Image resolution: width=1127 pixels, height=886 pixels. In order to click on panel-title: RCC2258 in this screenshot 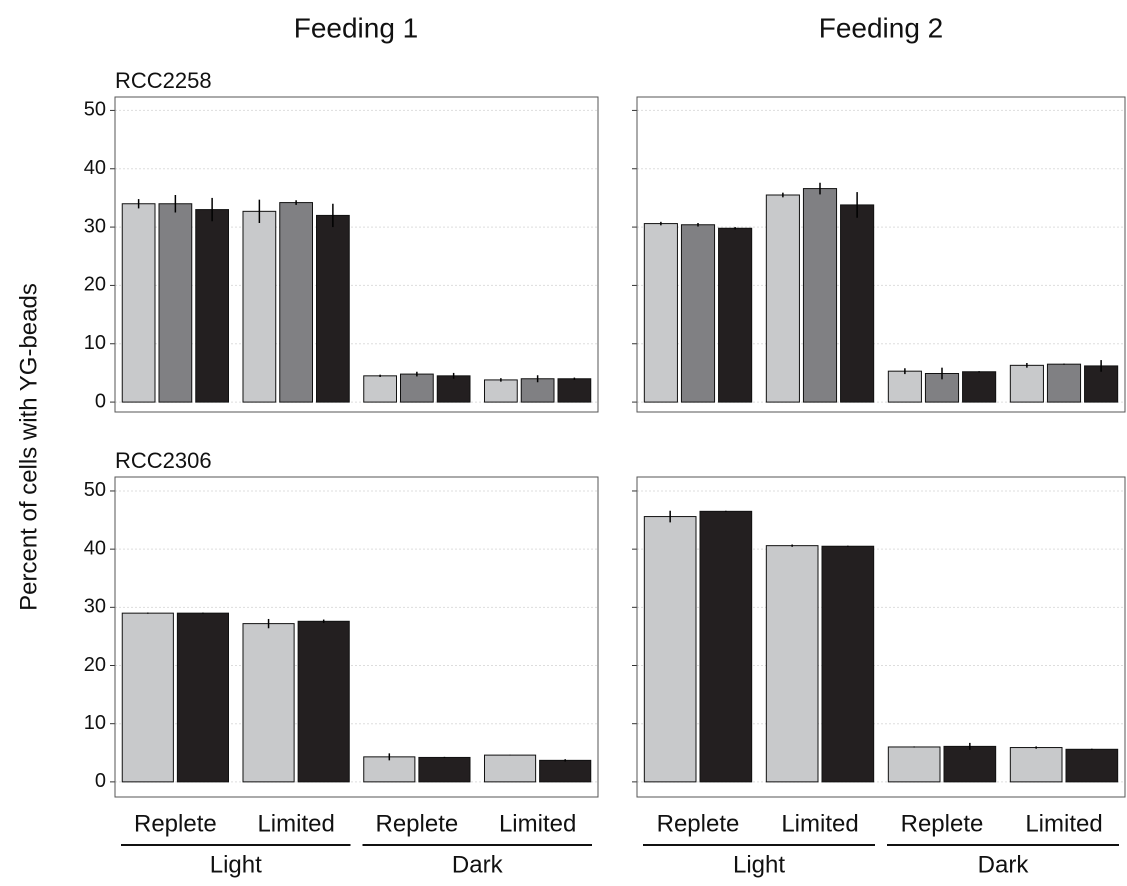, I will do `click(163, 80)`.